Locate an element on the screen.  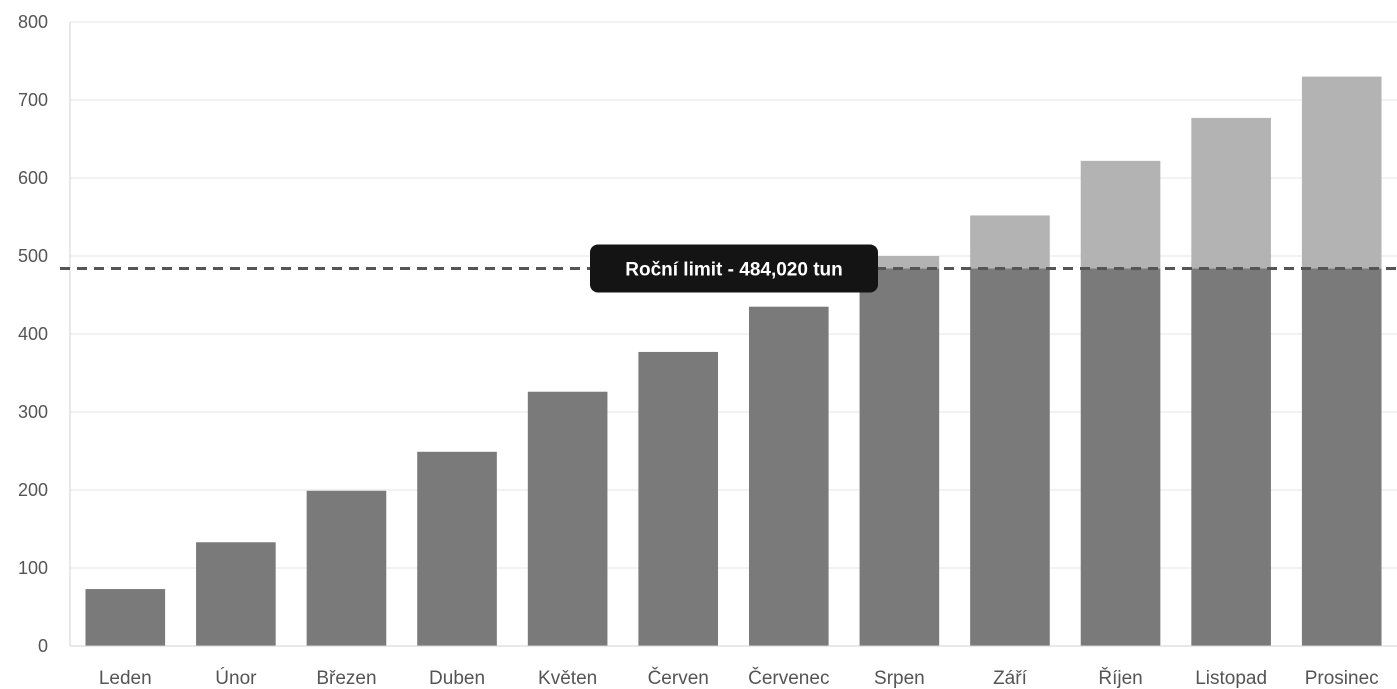
x-tick-label: Březen is located at coordinates (346, 678).